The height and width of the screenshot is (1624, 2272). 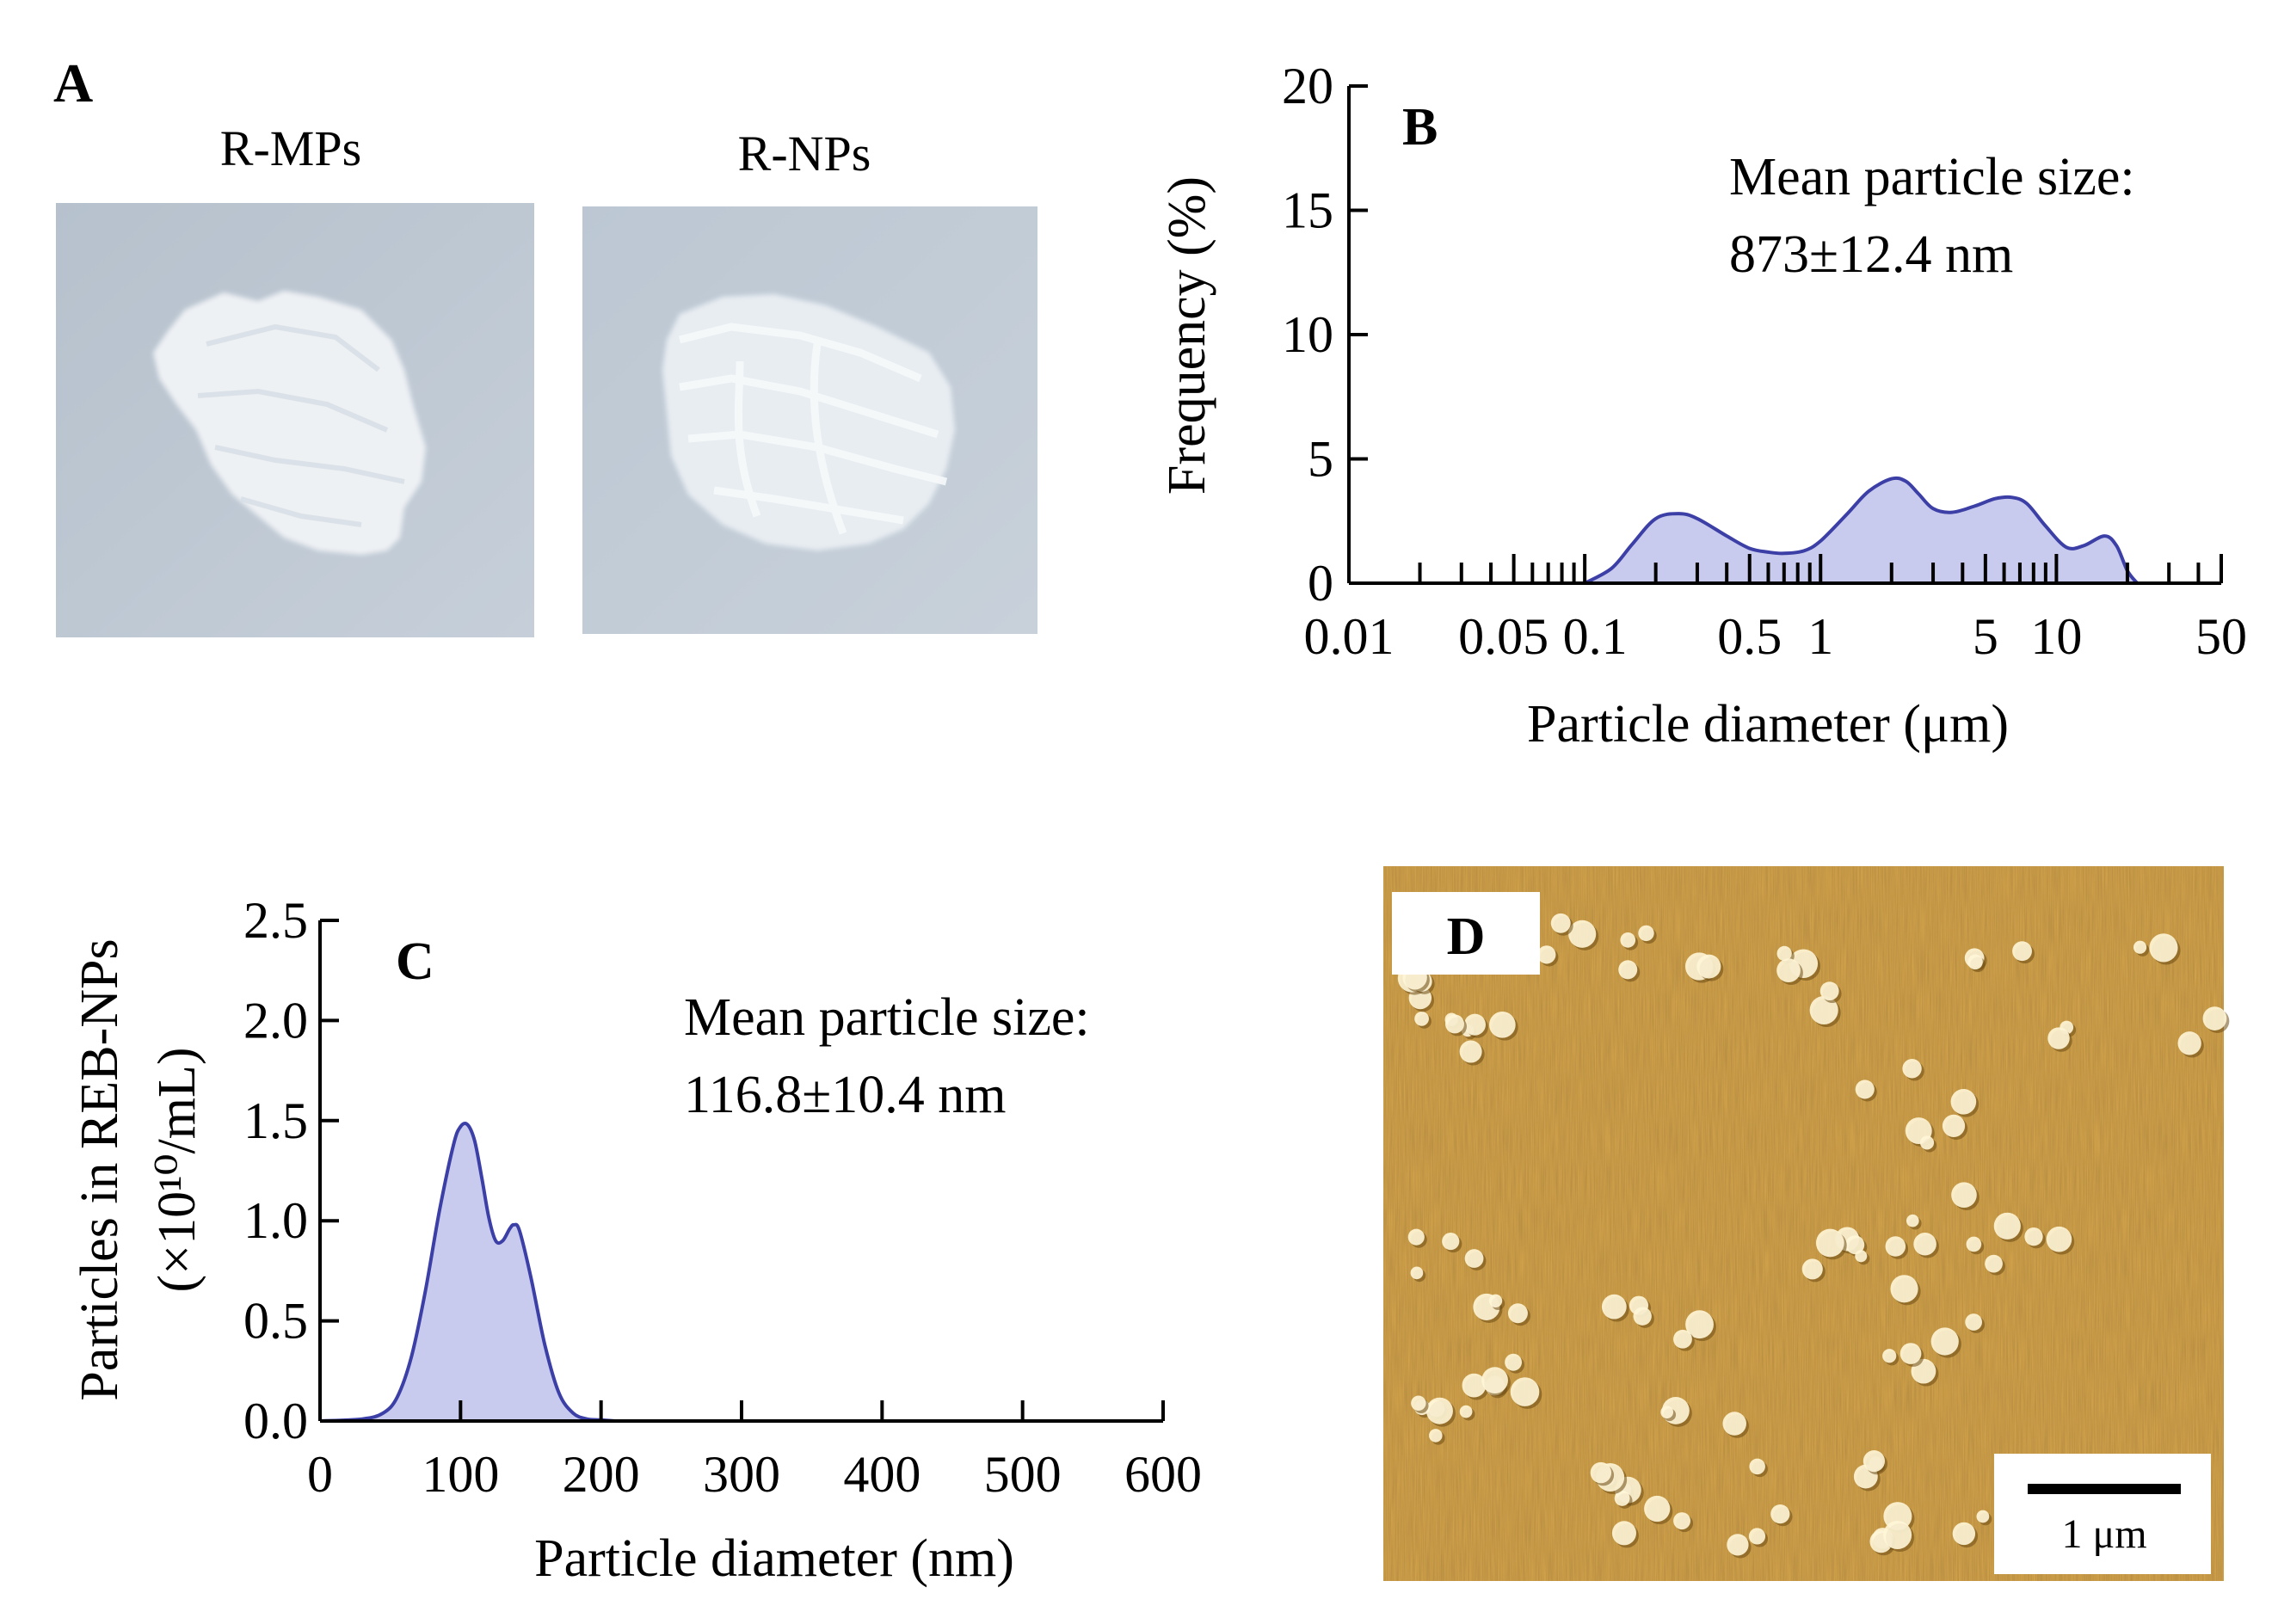 What do you see at coordinates (887, 1017) in the screenshot?
I see `panel-c-annotation-line1: Mean particle size:` at bounding box center [887, 1017].